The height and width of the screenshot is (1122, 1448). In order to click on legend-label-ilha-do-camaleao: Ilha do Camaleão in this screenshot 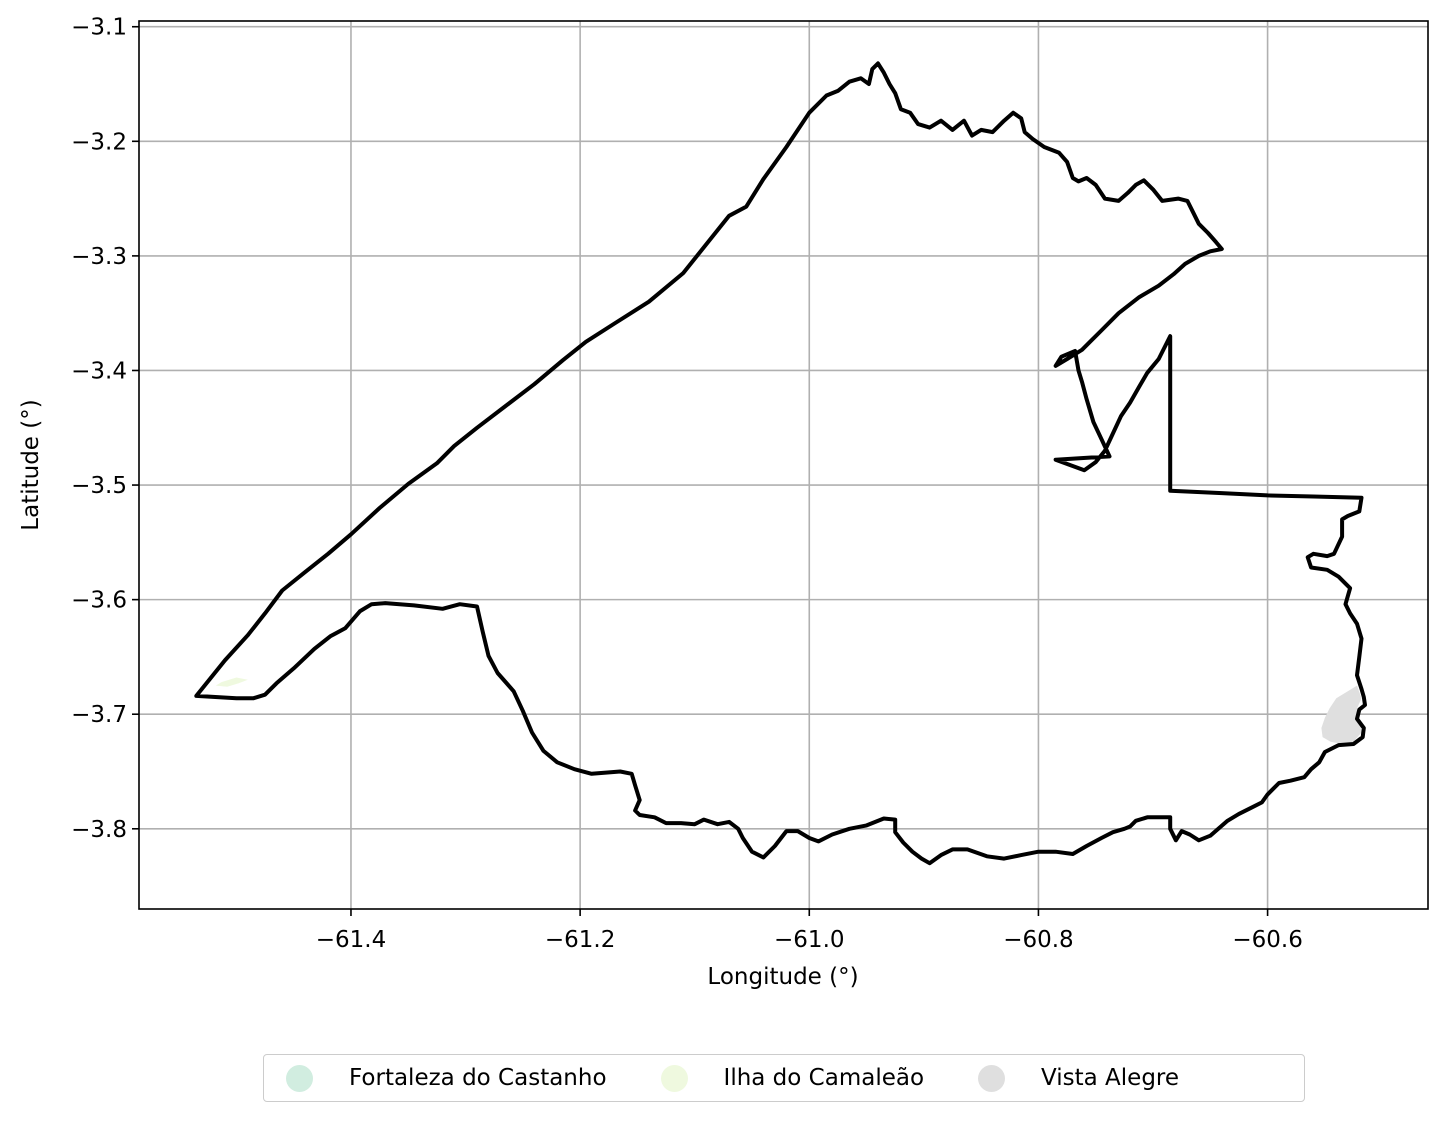, I will do `click(824, 1078)`.